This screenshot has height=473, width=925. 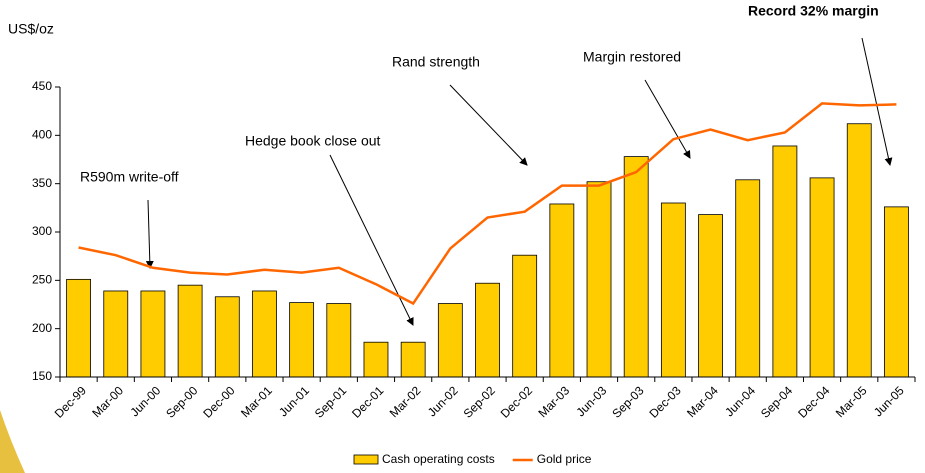 I want to click on legend-label: Gold price, so click(x=564, y=459).